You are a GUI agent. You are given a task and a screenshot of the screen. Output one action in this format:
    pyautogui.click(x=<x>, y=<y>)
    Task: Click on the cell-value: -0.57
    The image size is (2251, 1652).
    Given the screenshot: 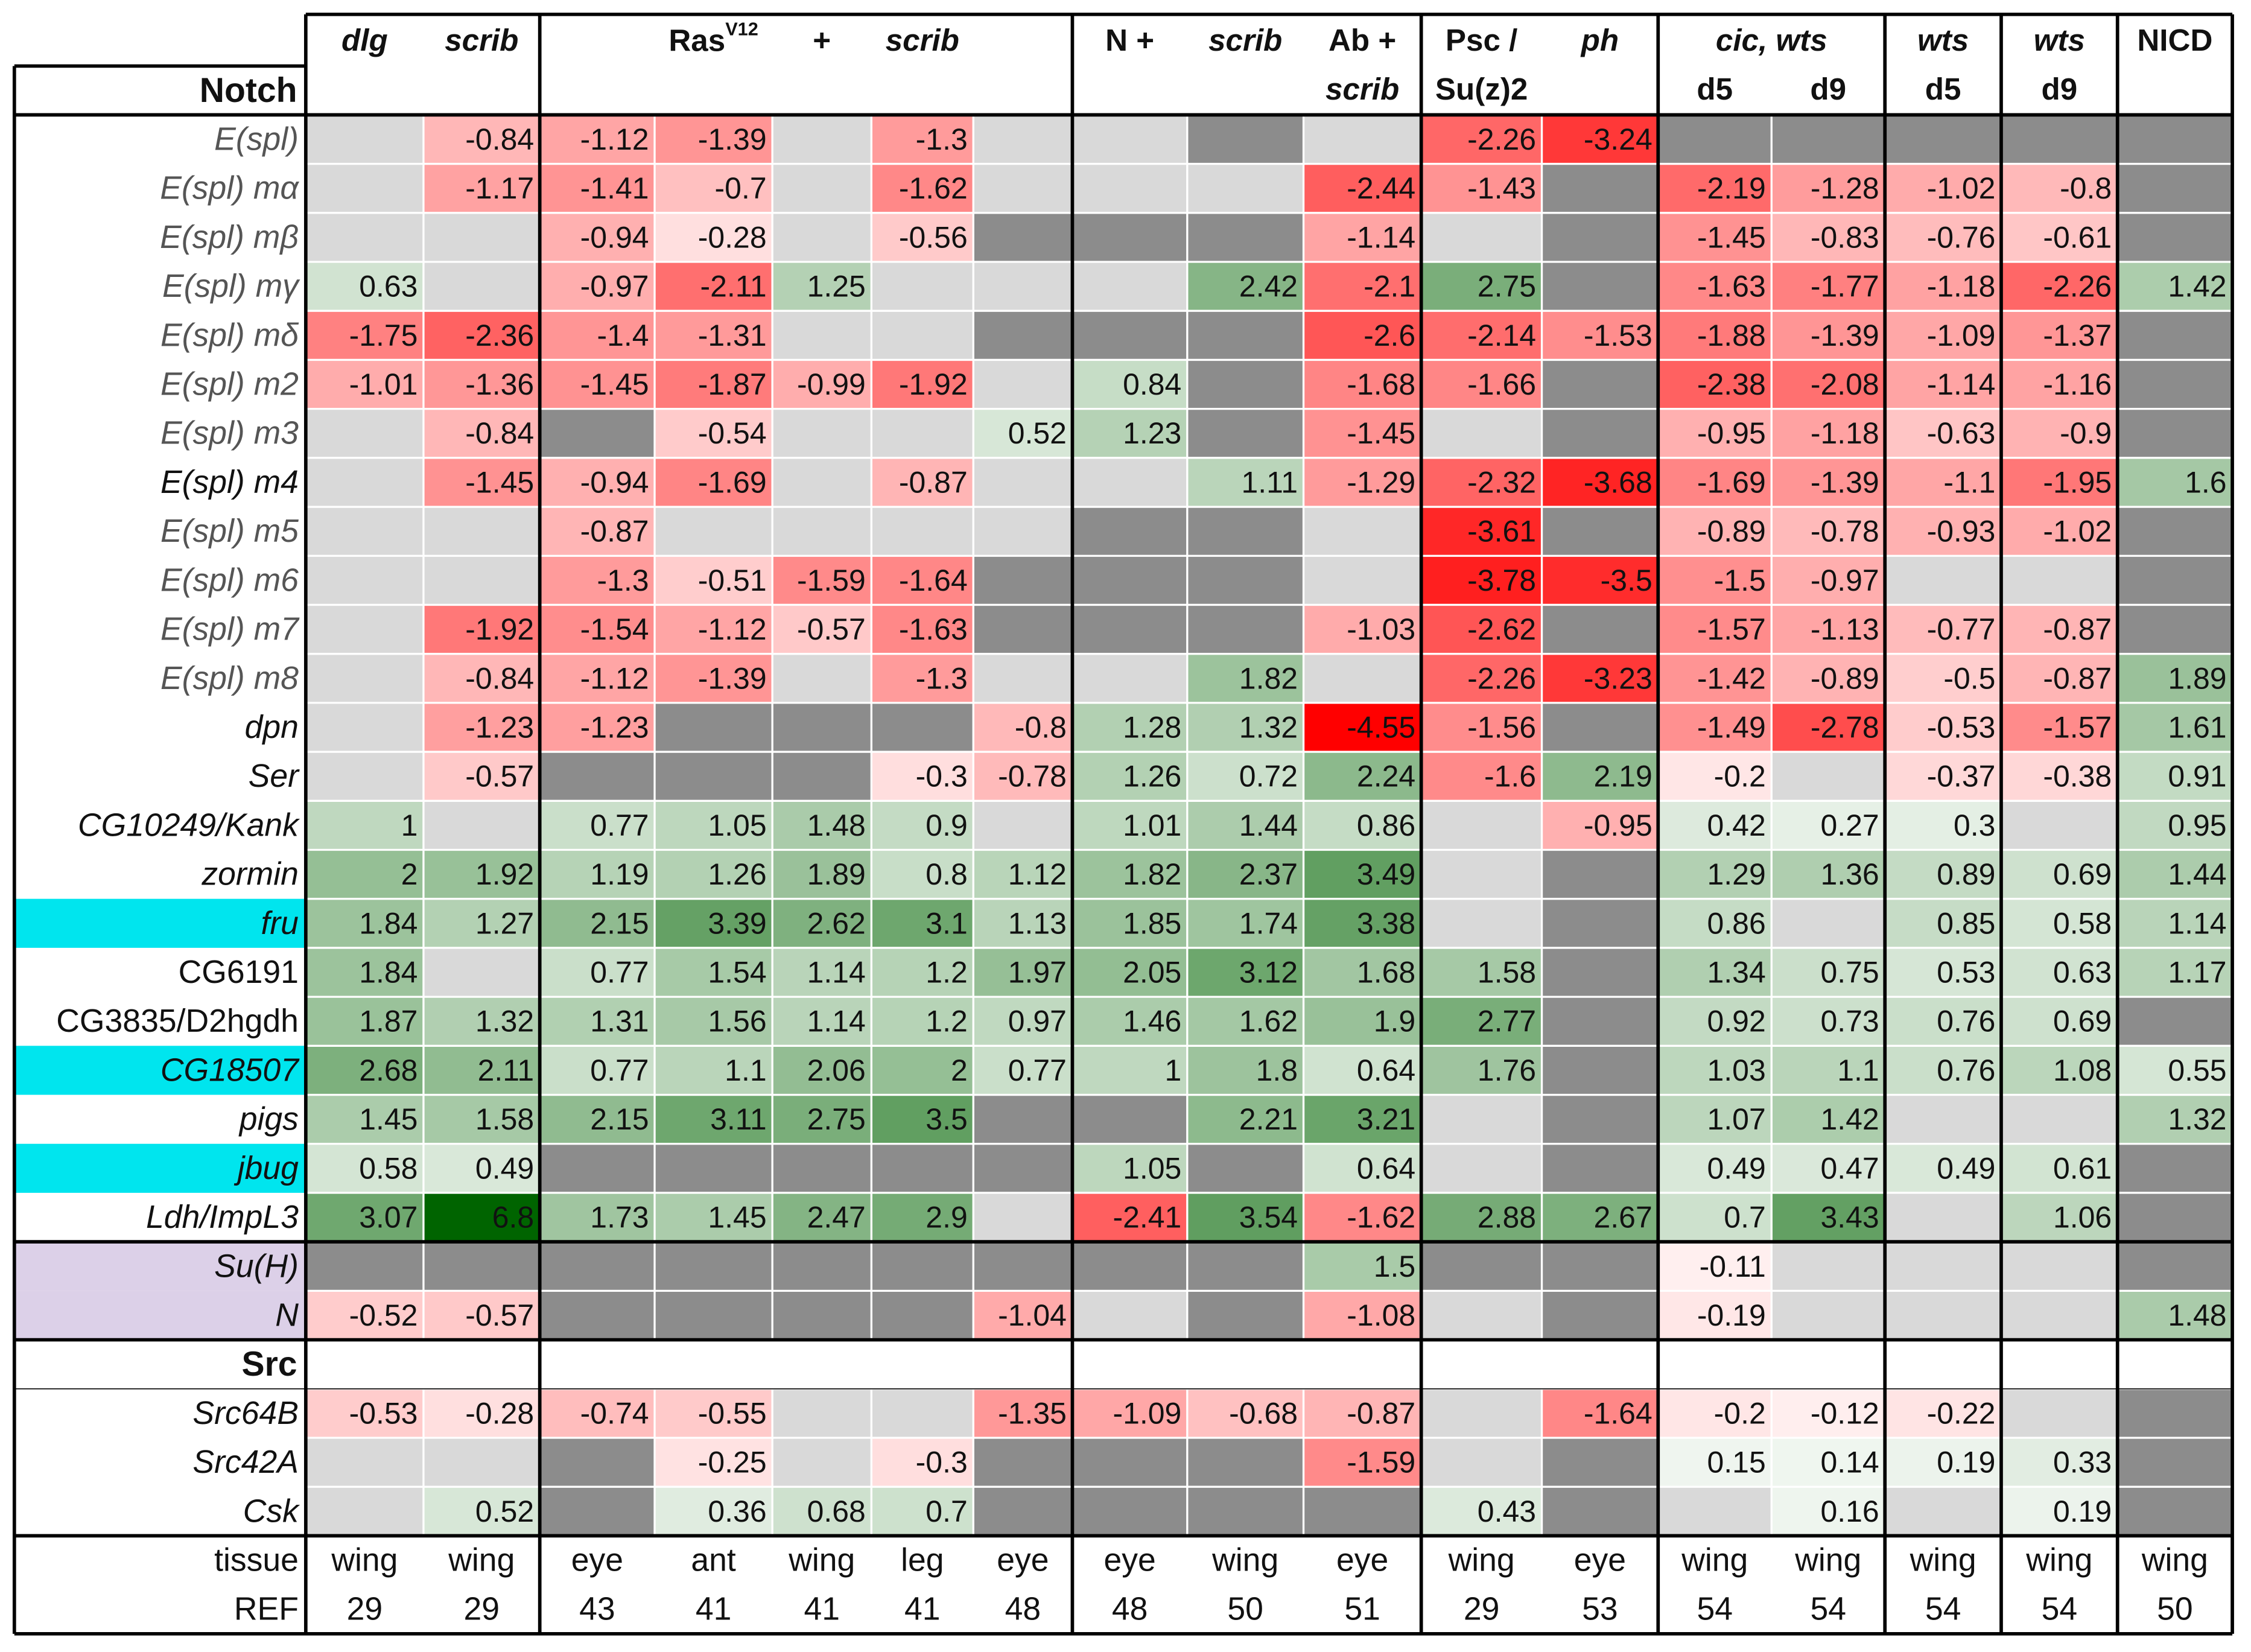 What is the action you would take?
    pyautogui.click(x=499, y=776)
    